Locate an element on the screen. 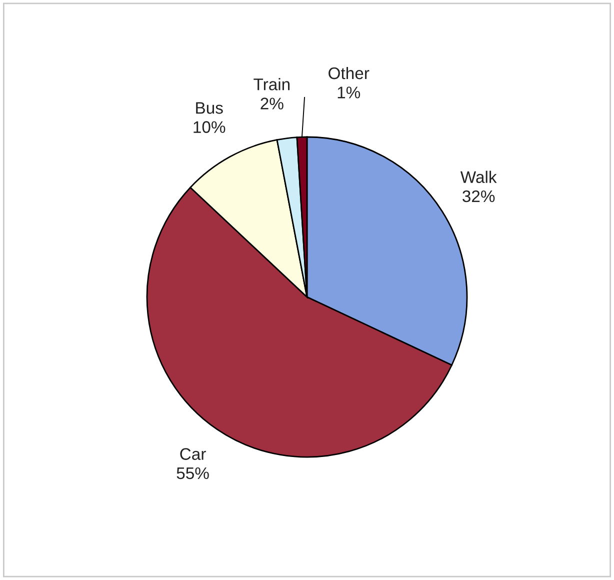 The height and width of the screenshot is (580, 614). data-label: 1% is located at coordinates (349, 92).